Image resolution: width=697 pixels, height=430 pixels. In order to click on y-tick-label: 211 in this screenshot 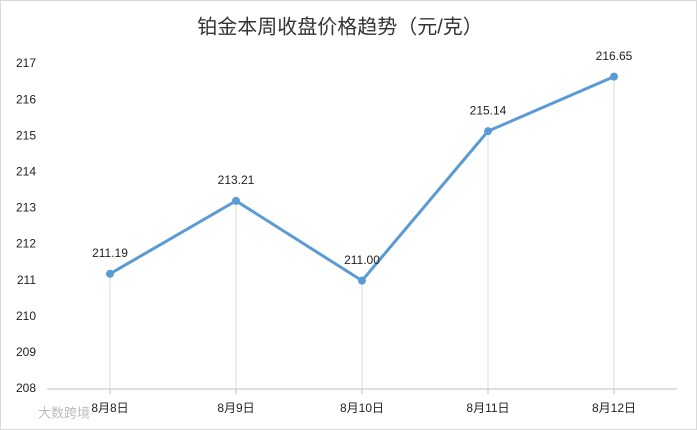, I will do `click(26, 280)`.